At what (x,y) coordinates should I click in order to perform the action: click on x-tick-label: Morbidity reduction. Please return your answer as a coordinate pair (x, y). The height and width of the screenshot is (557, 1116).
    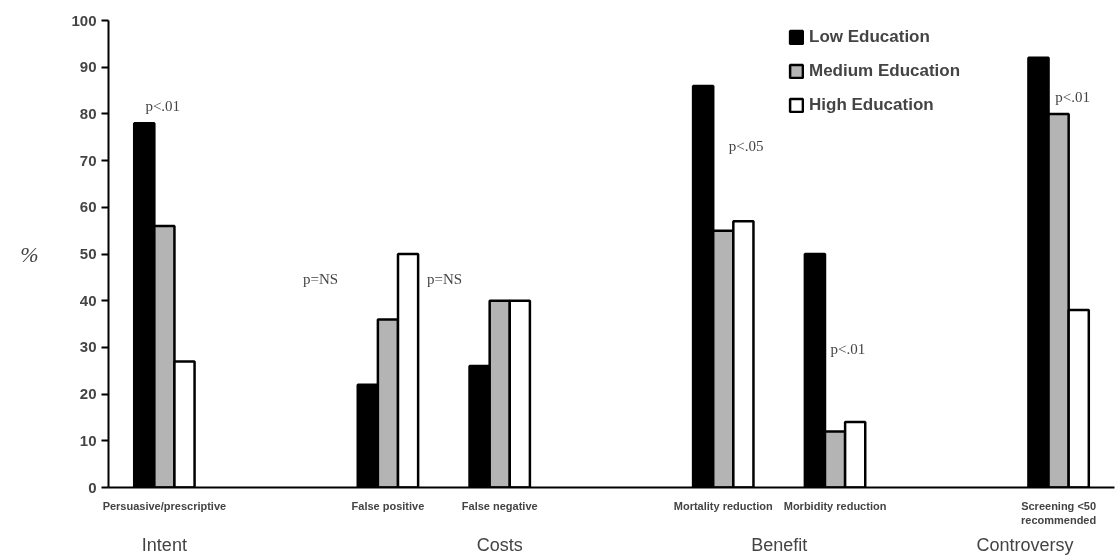
    Looking at the image, I should click on (835, 505).